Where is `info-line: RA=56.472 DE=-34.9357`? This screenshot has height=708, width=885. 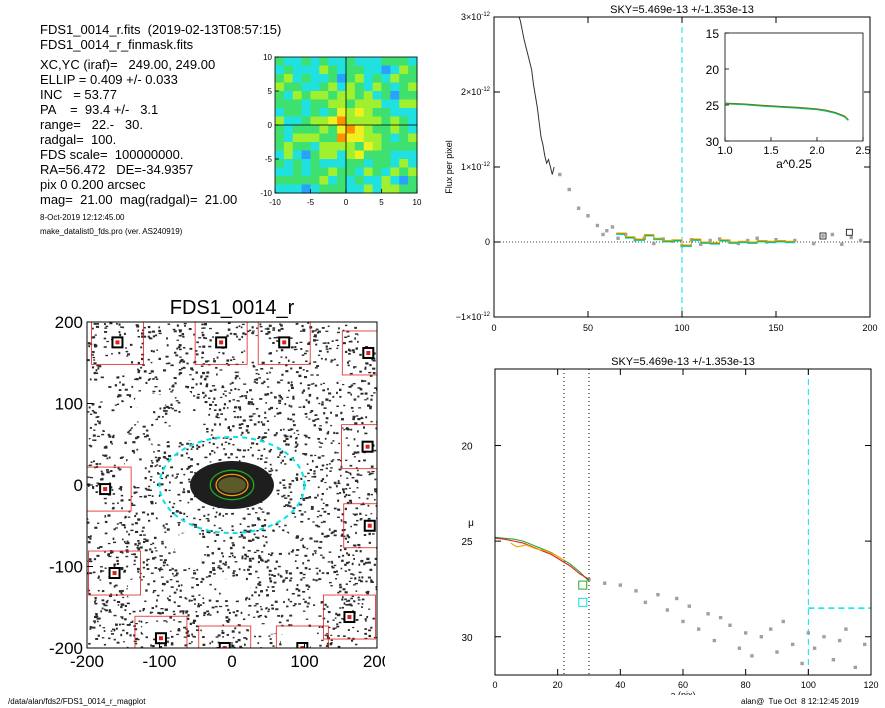 info-line: RA=56.472 DE=-34.9357 is located at coordinates (117, 169).